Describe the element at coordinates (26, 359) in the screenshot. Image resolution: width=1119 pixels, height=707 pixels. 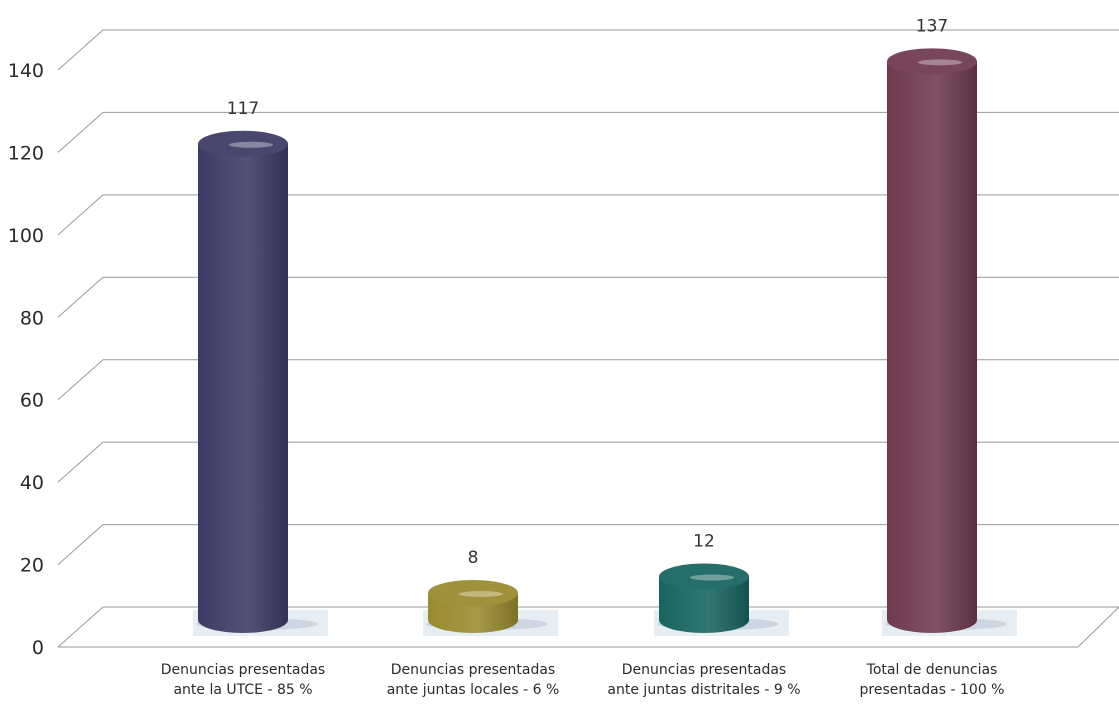
I see `y-axis: 0 20 40 60 80 100 120 140` at that location.